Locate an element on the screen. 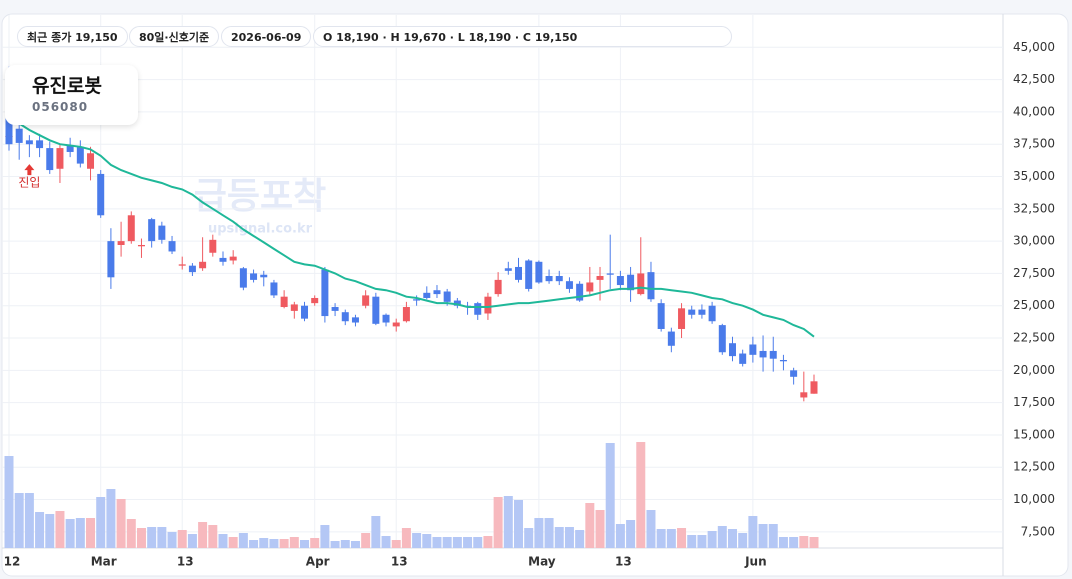  y-tick-label: 45,000 is located at coordinates (1034, 47).